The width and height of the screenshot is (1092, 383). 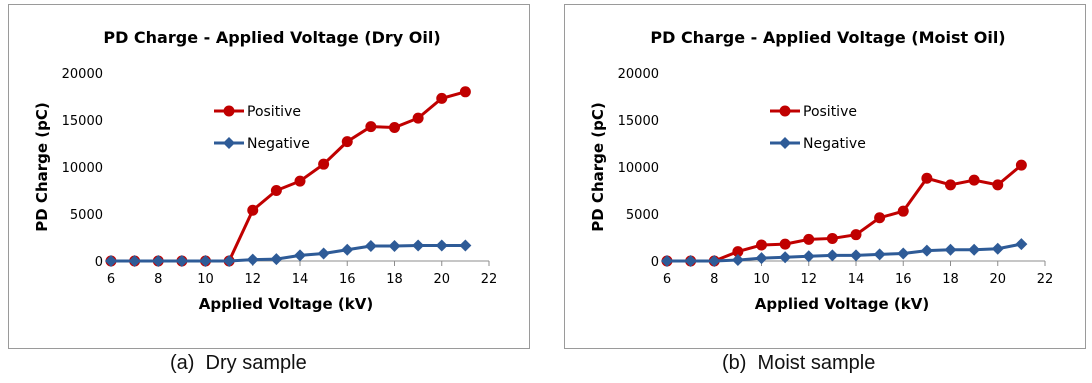 I want to click on caption-dry: (a) Dry sample, so click(x=238, y=363).